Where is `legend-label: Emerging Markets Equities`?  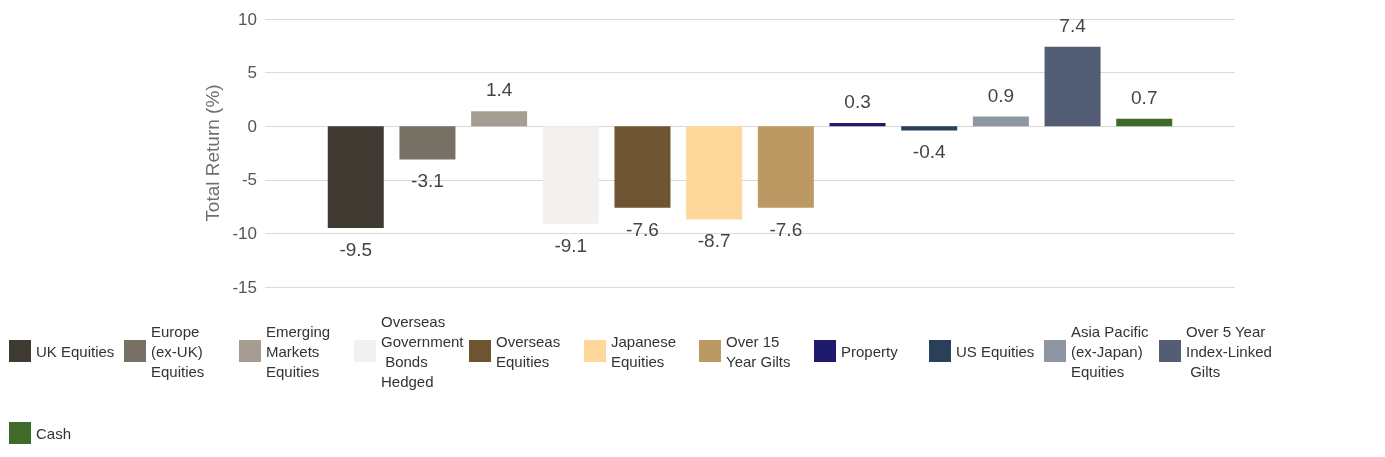 legend-label: Emerging Markets Equities is located at coordinates (300, 351).